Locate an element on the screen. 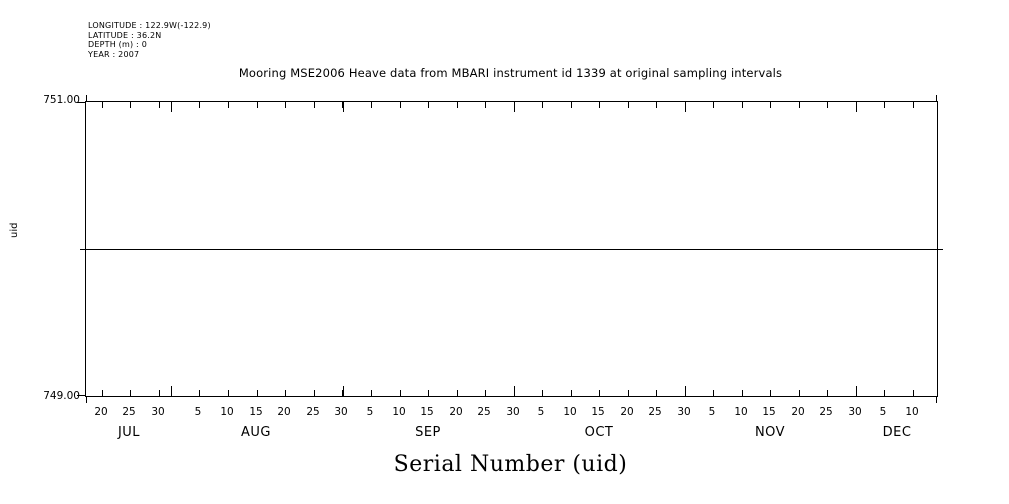  x-axis-month-label: NOV is located at coordinates (770, 432).